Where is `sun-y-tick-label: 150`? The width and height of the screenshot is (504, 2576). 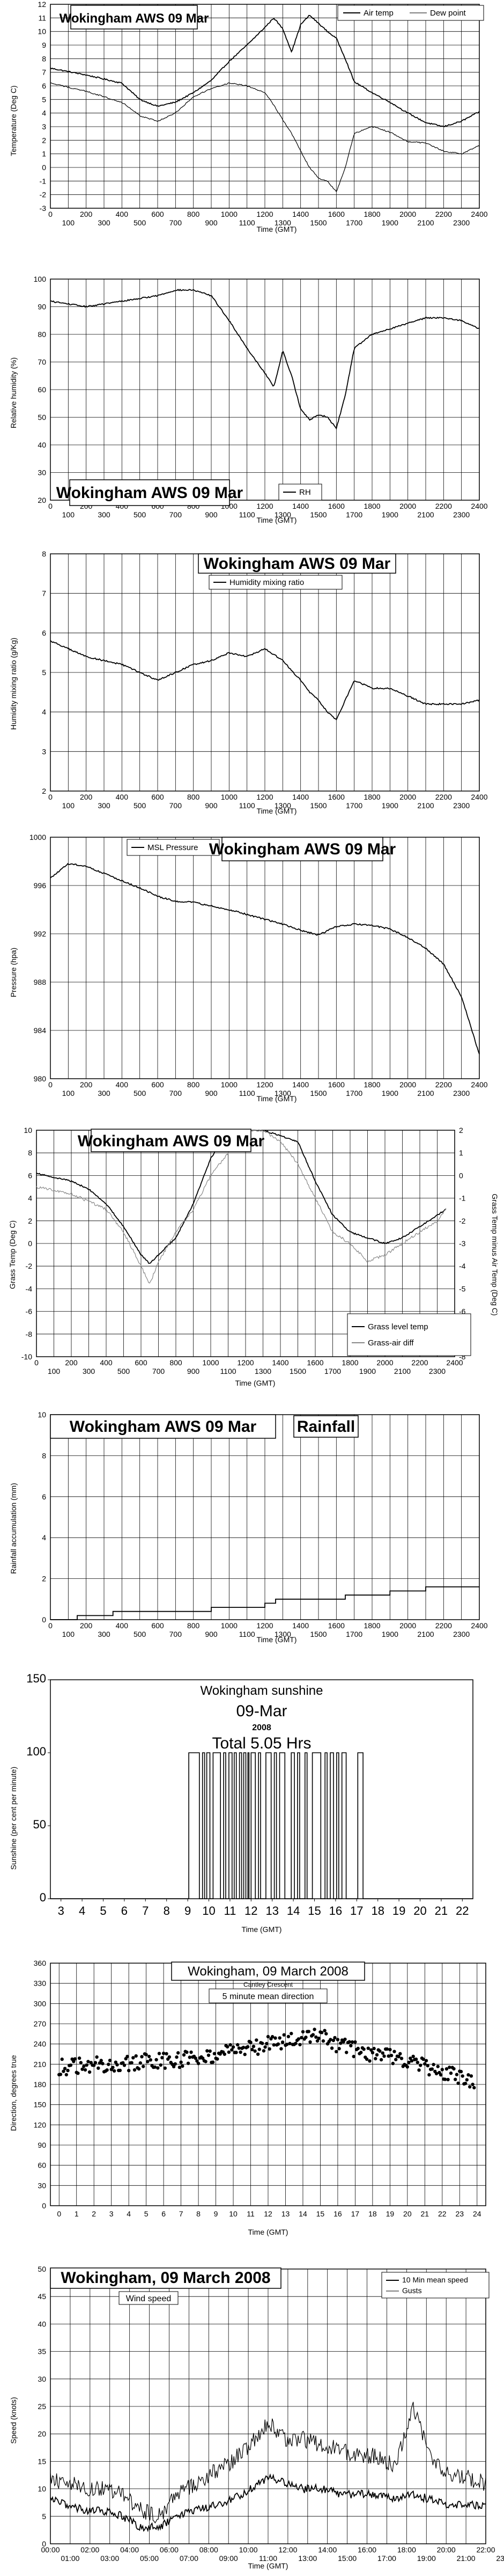 sun-y-tick-label: 150 is located at coordinates (36, 1678).